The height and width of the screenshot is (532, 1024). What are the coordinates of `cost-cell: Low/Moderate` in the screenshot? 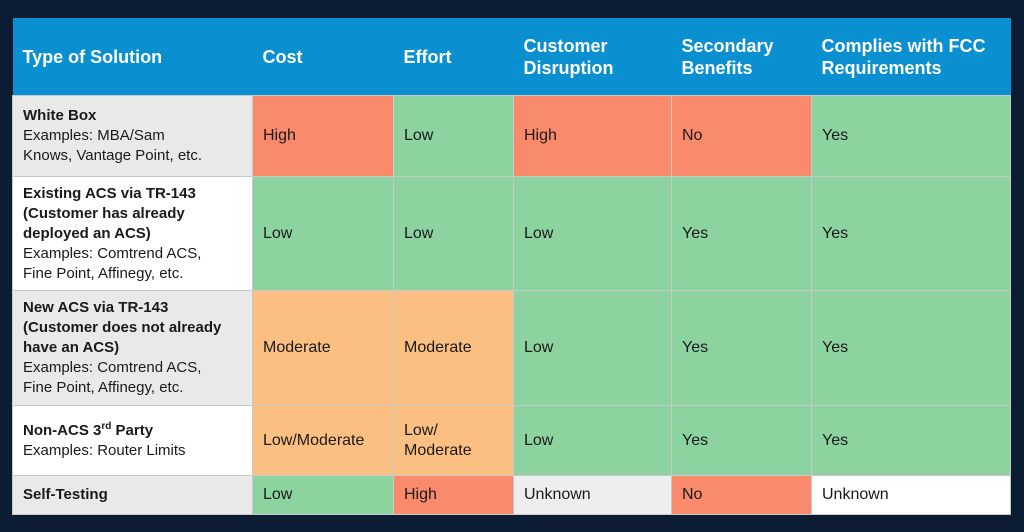 It's located at (323, 440).